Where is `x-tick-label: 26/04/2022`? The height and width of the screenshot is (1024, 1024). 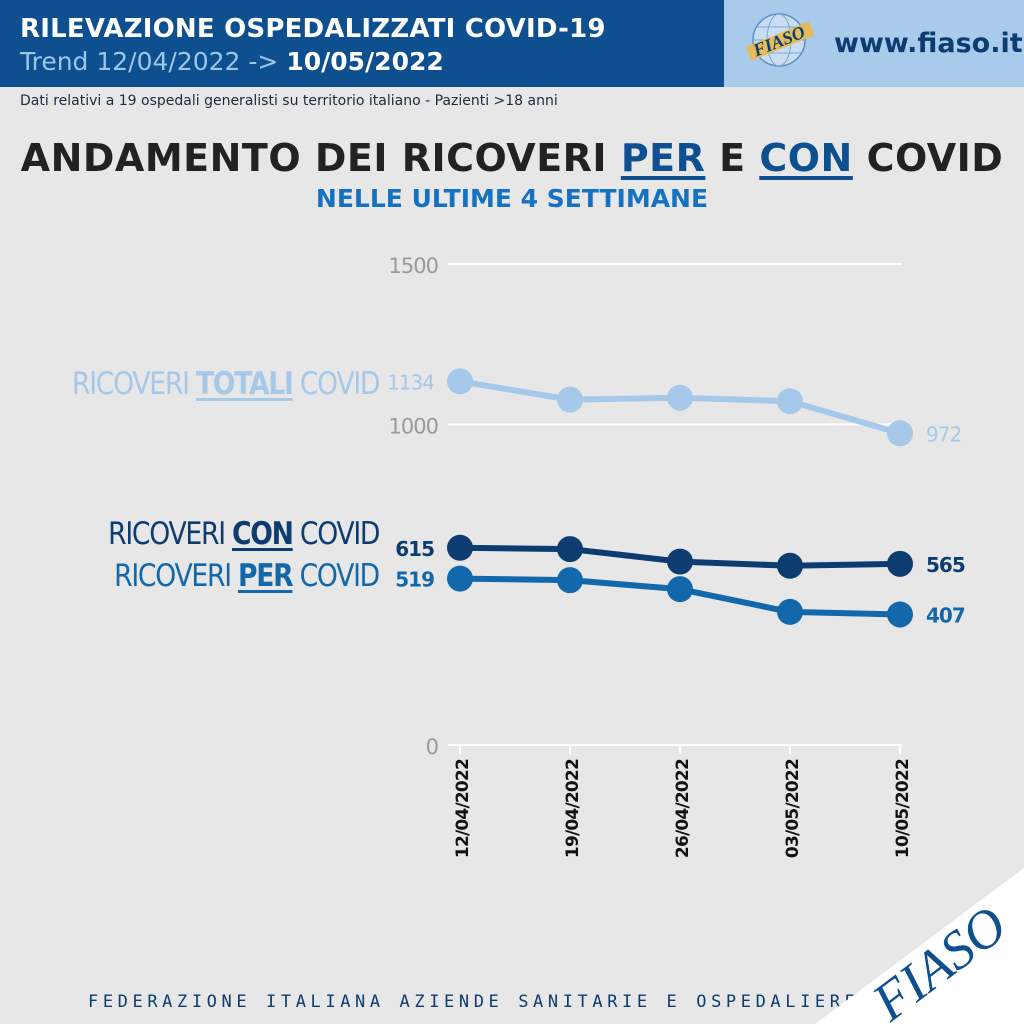 x-tick-label: 26/04/2022 is located at coordinates (683, 808).